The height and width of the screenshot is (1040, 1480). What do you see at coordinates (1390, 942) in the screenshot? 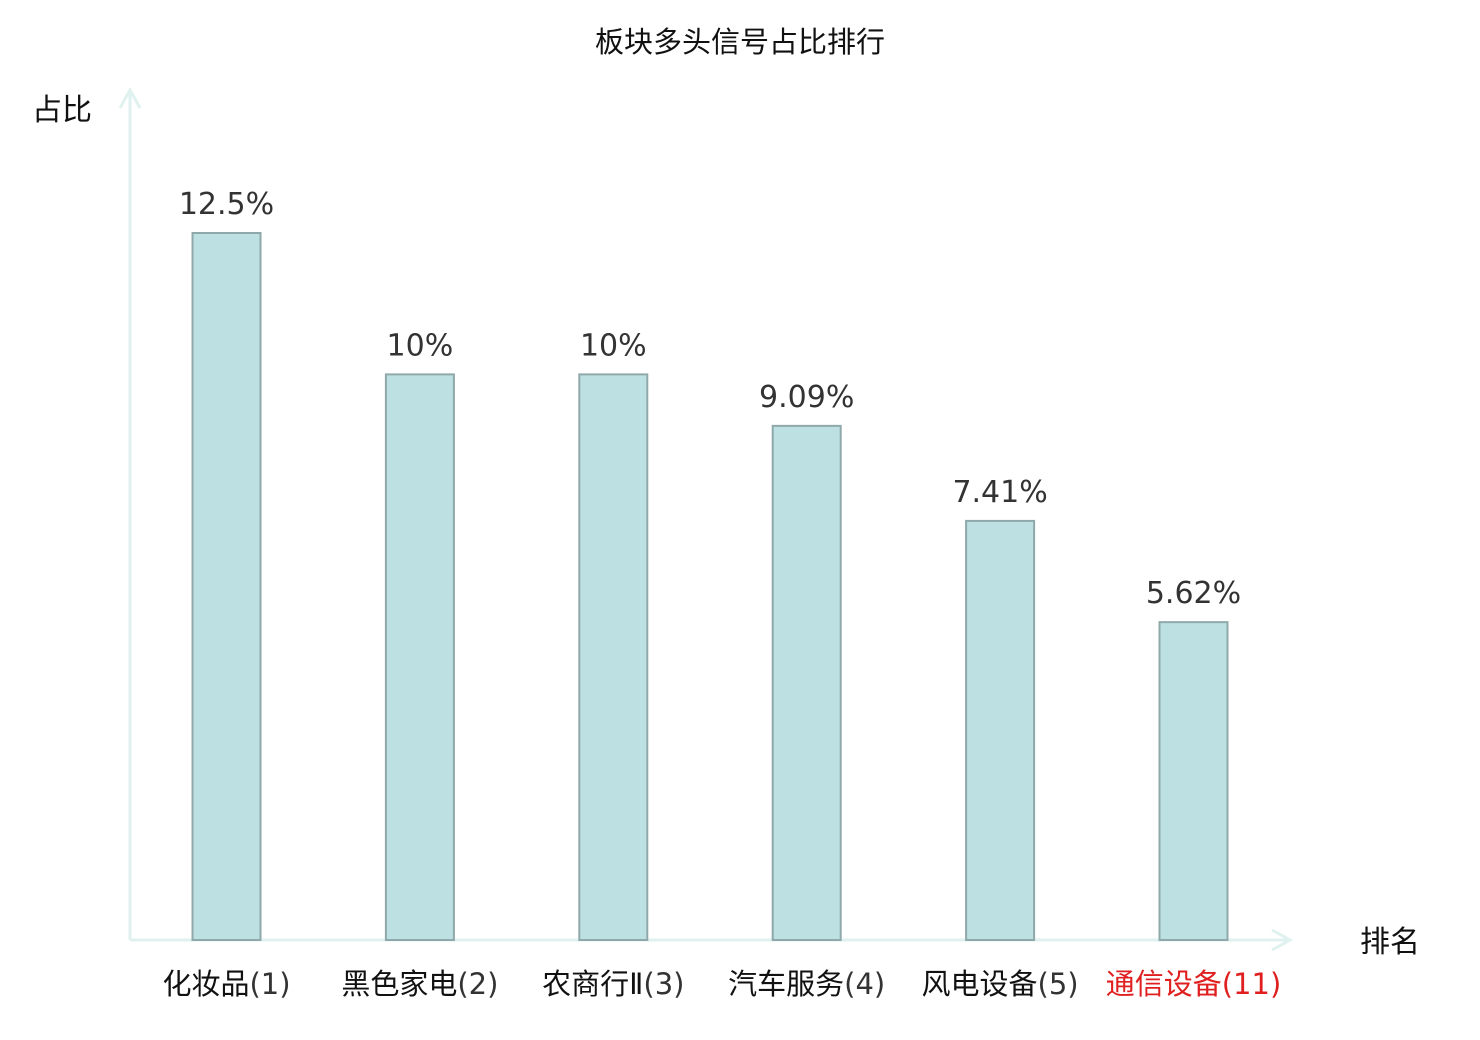
I see `x-axis-label: 排名` at bounding box center [1390, 942].